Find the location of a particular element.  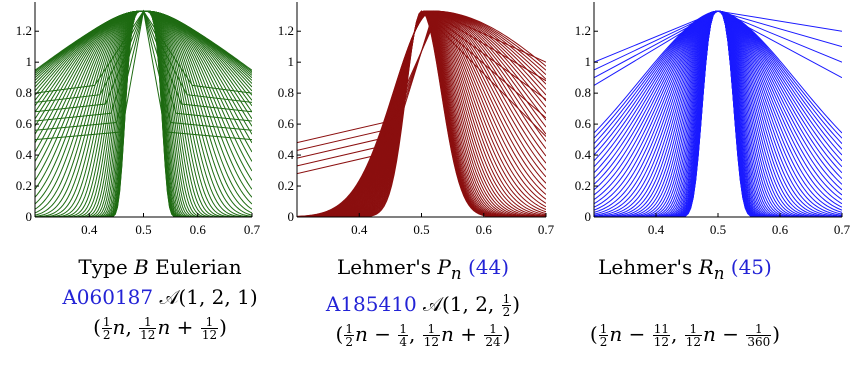

y-tick-label: 0 is located at coordinates (588, 216).